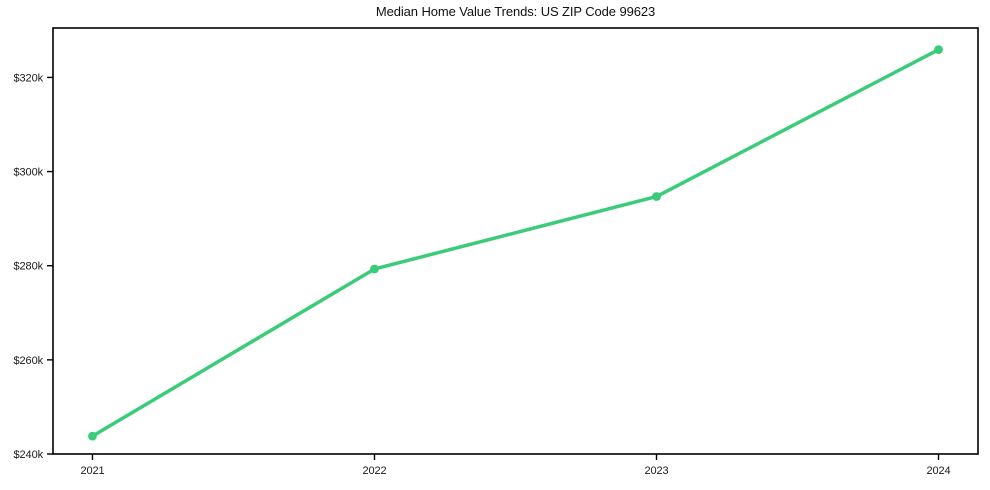 This screenshot has height=490, width=990. Describe the element at coordinates (656, 471) in the screenshot. I see `x-tick-label: 2023` at that location.